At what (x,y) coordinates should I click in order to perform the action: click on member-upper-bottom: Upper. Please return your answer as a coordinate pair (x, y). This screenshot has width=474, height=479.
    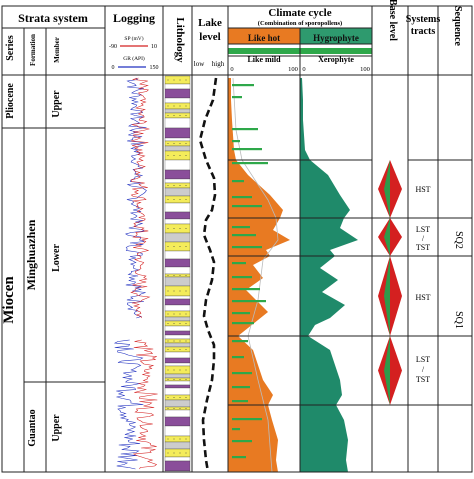
    Looking at the image, I should click on (56, 428).